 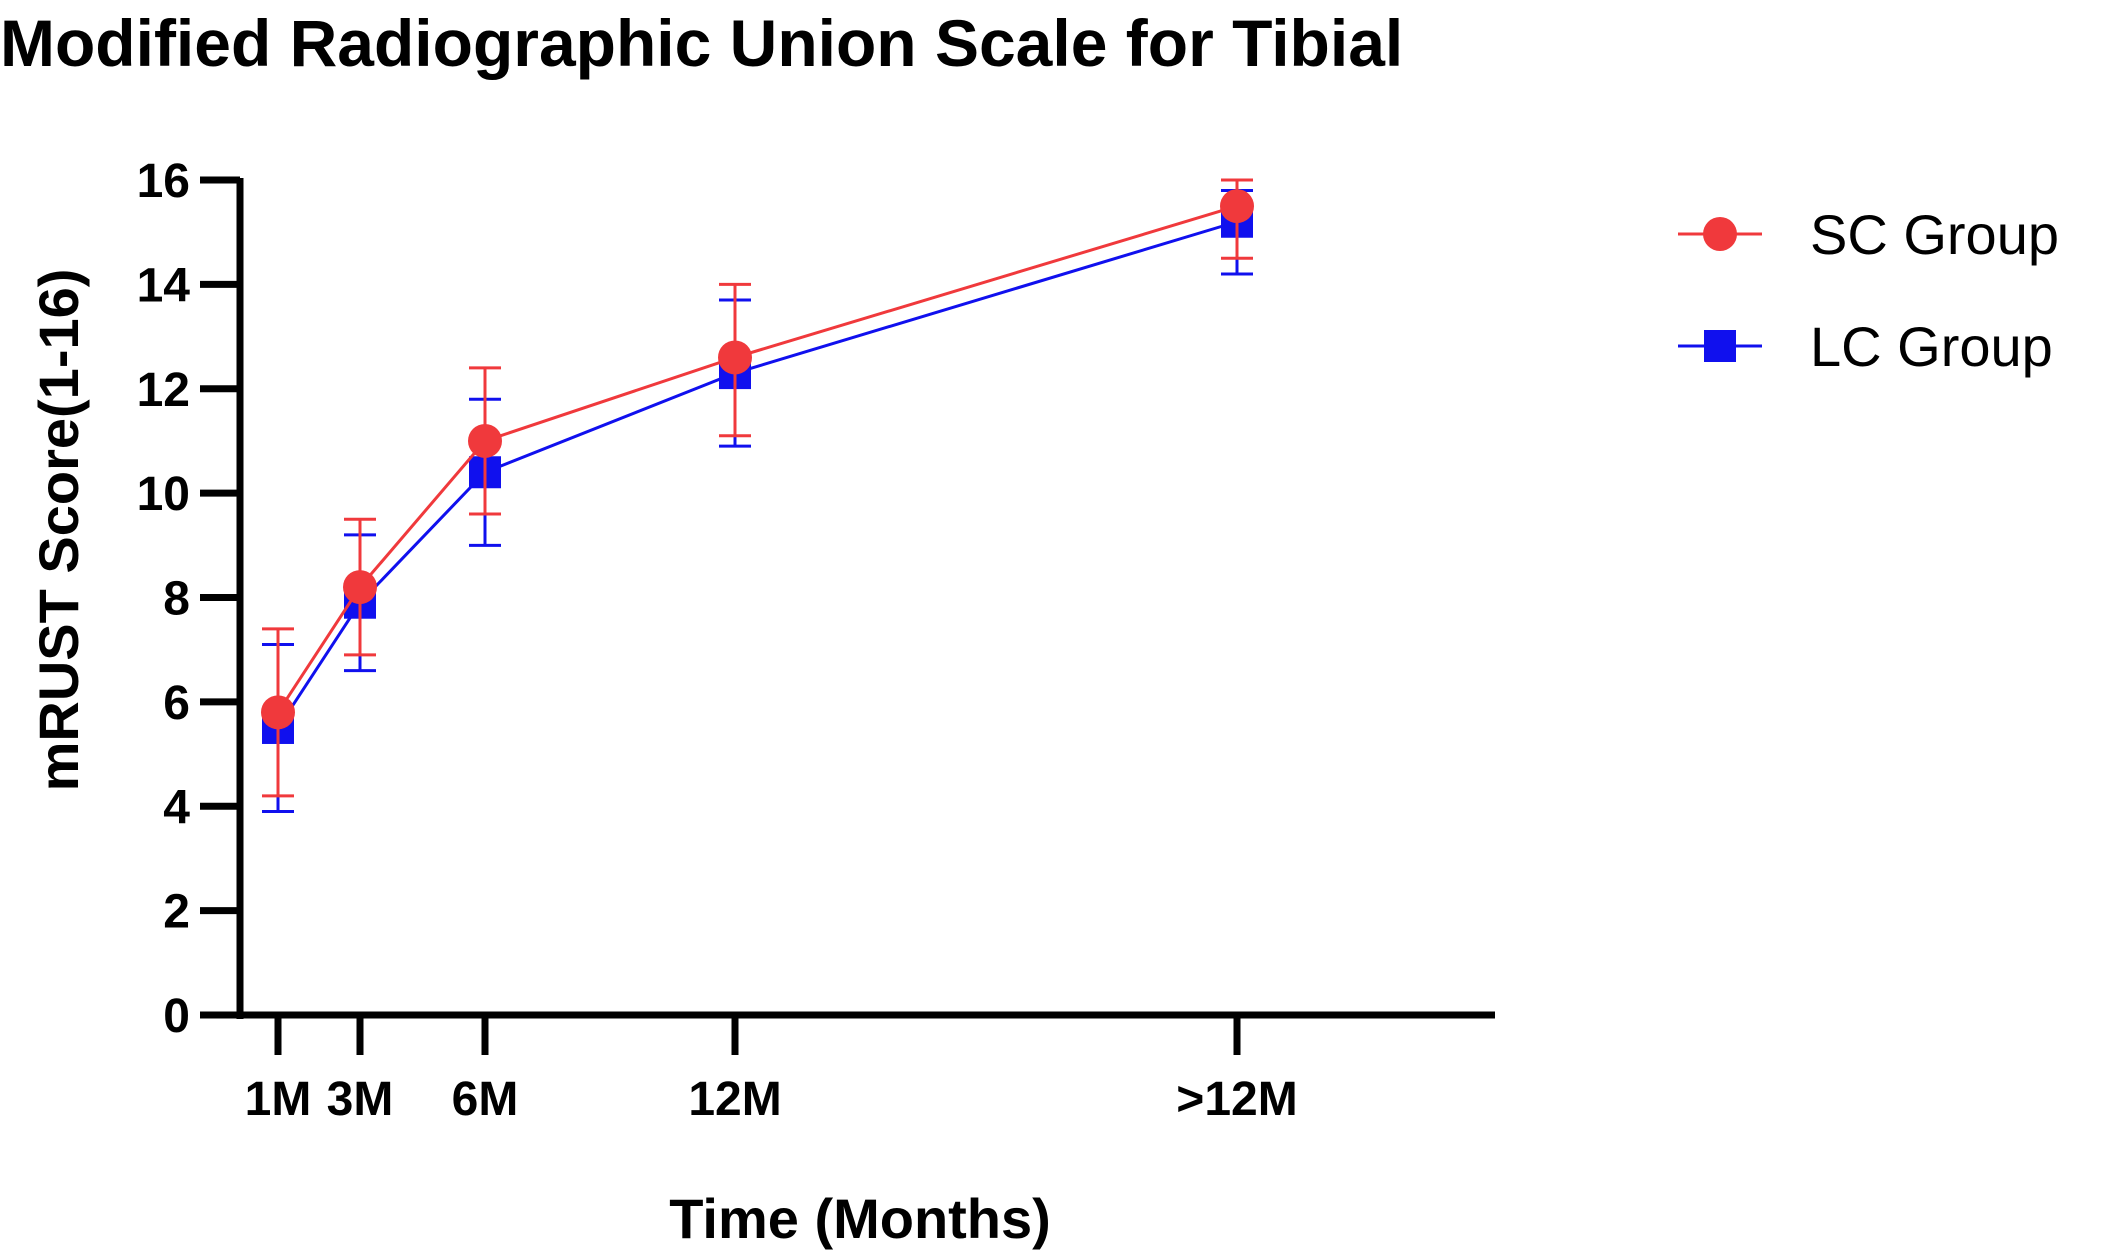 What do you see at coordinates (164, 285) in the screenshot?
I see `y-tick-label-7: 14` at bounding box center [164, 285].